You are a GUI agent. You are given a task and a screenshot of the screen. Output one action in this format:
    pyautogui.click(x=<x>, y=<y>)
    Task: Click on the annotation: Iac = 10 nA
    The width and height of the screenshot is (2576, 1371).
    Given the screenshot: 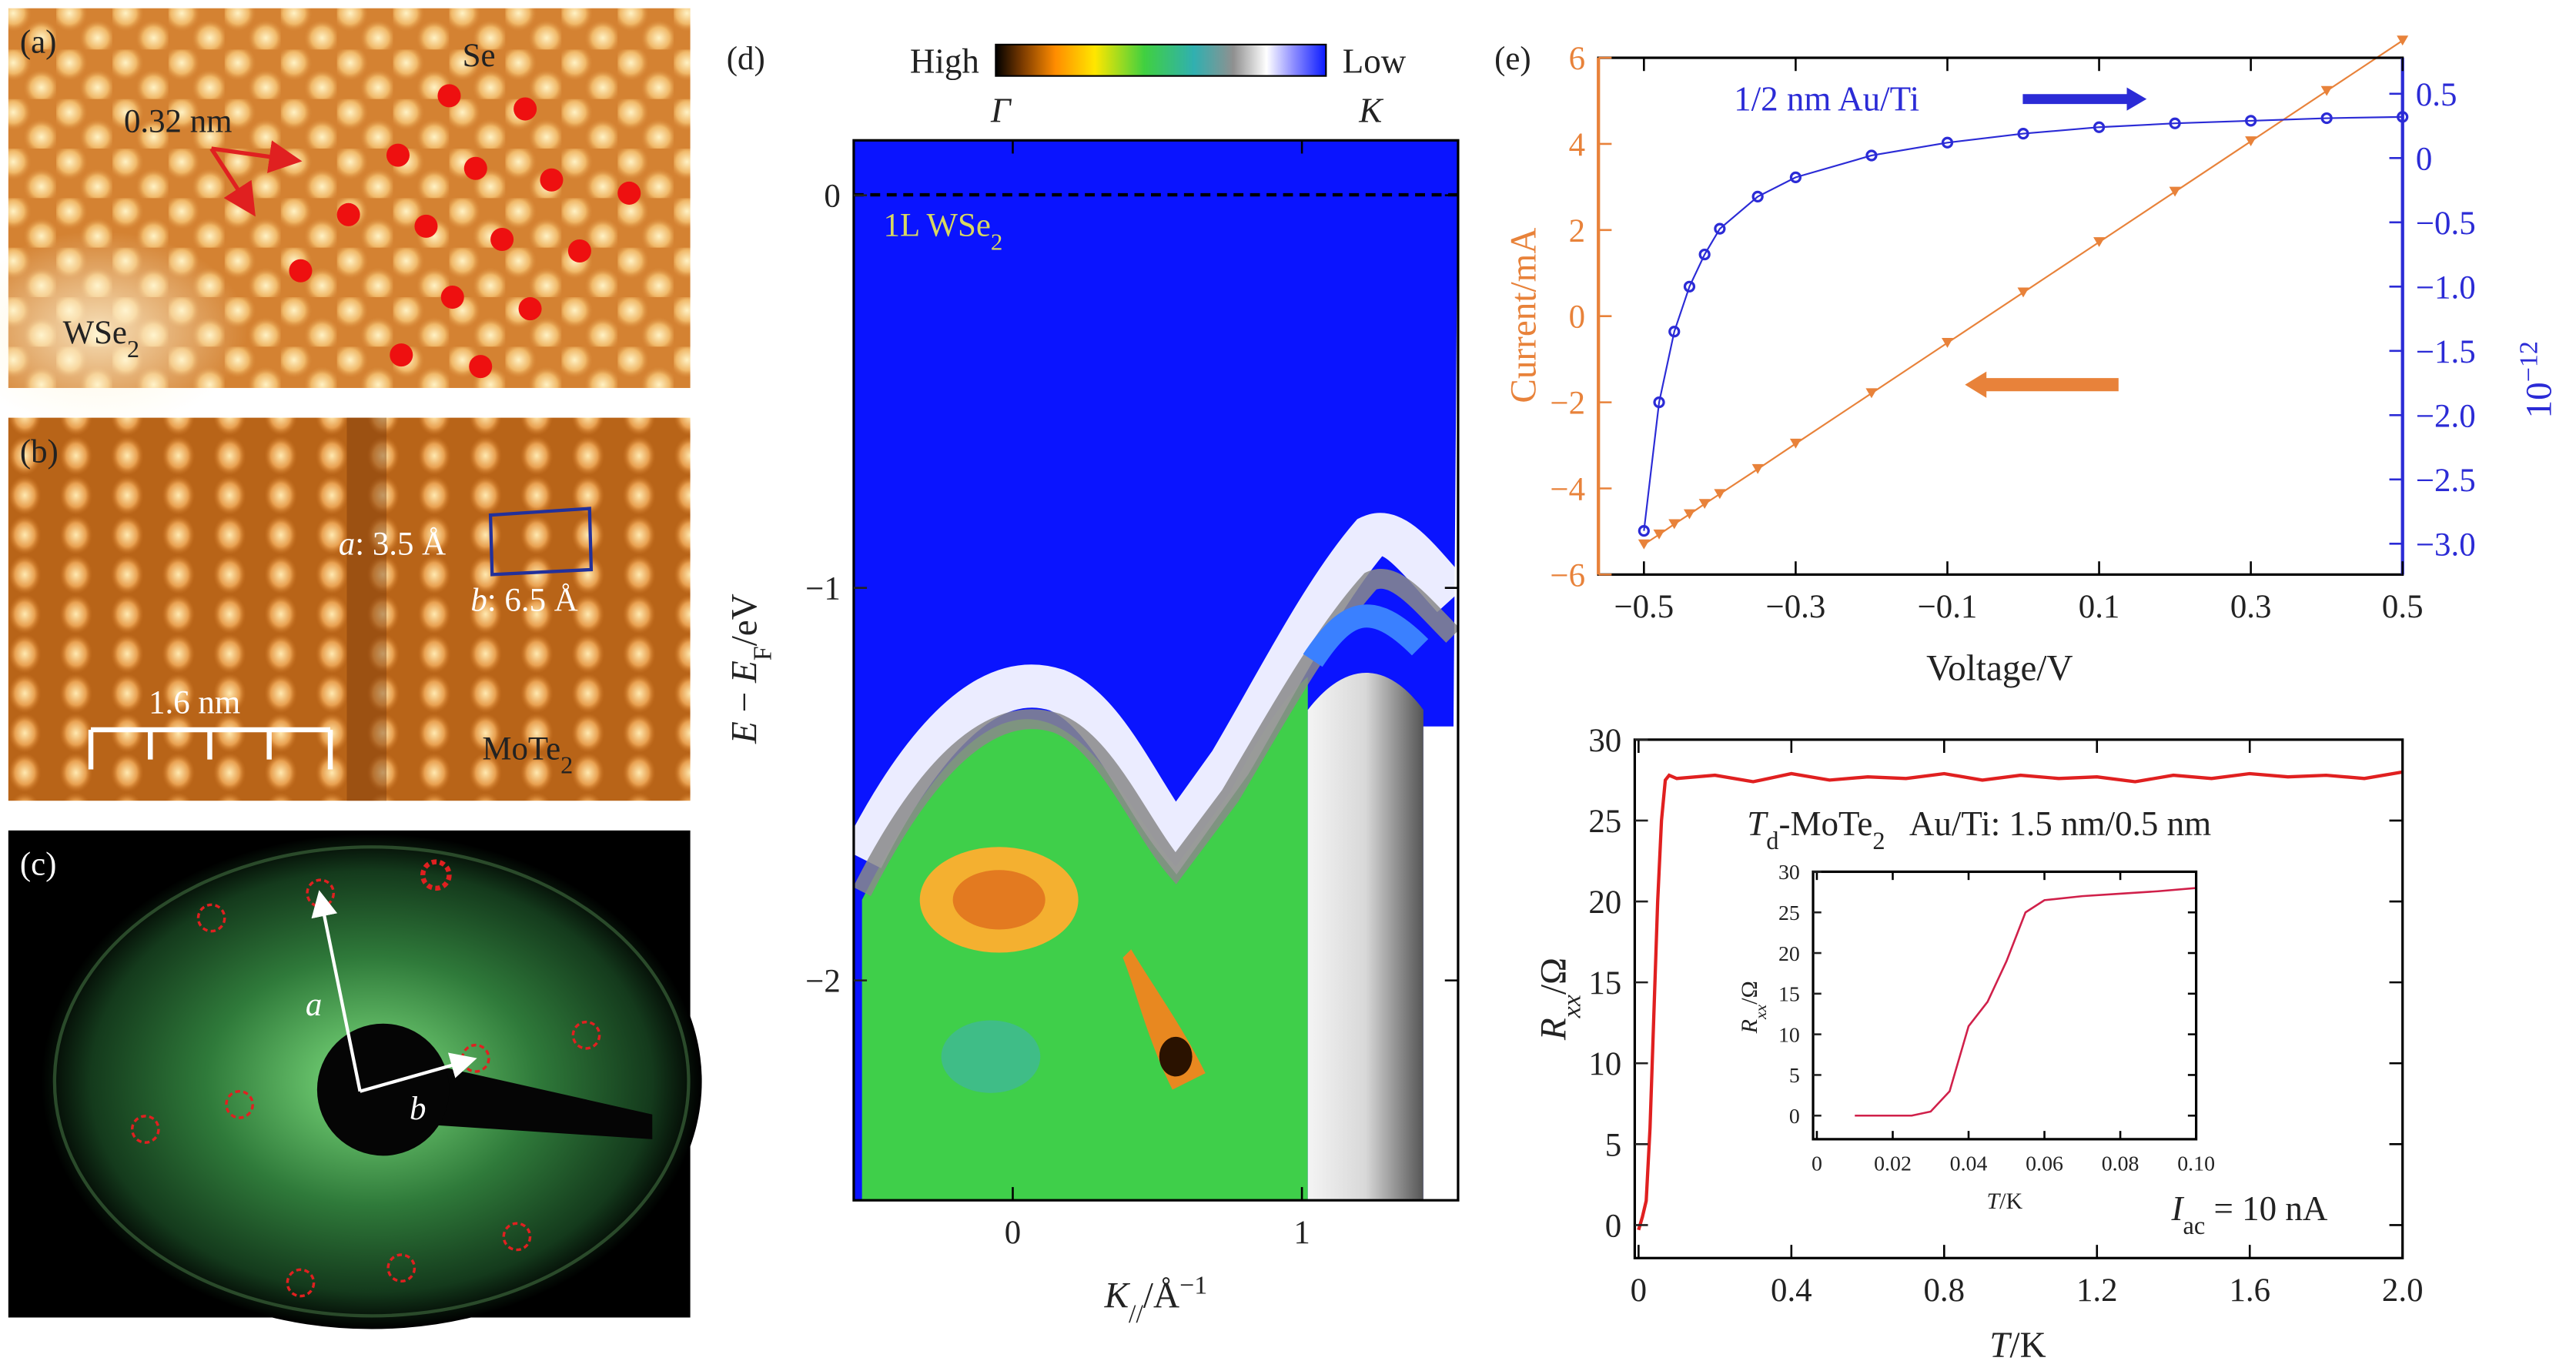 What is the action you would take?
    pyautogui.click(x=2249, y=1215)
    